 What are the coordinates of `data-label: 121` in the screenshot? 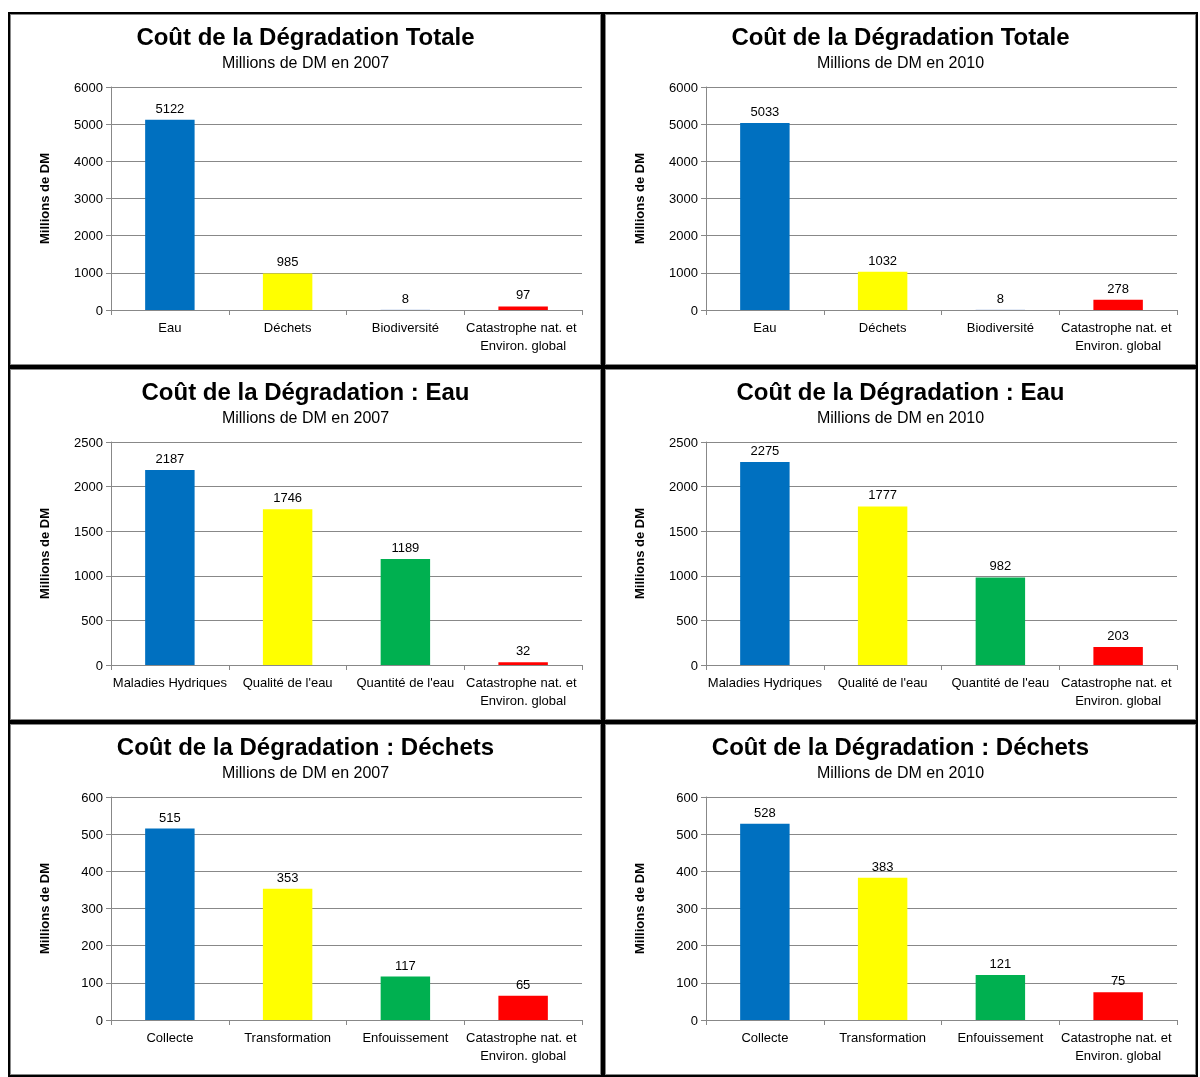 It's located at (1000, 964).